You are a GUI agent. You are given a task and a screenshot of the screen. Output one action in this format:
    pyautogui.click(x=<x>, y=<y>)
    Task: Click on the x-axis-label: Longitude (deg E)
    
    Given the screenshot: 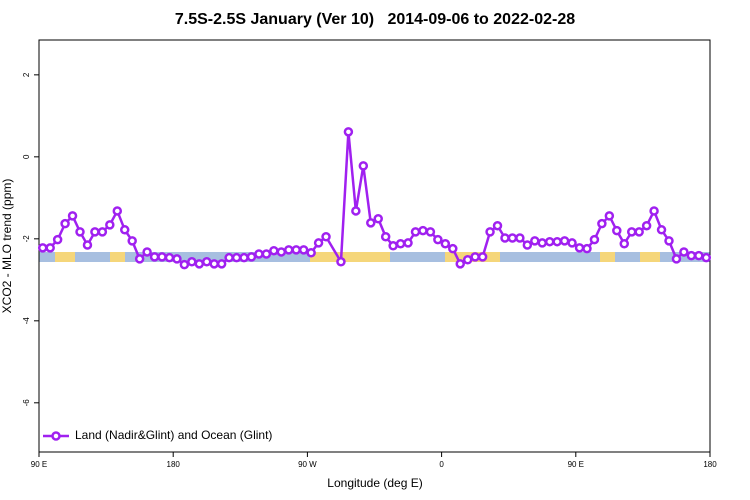 What is the action you would take?
    pyautogui.click(x=374, y=483)
    